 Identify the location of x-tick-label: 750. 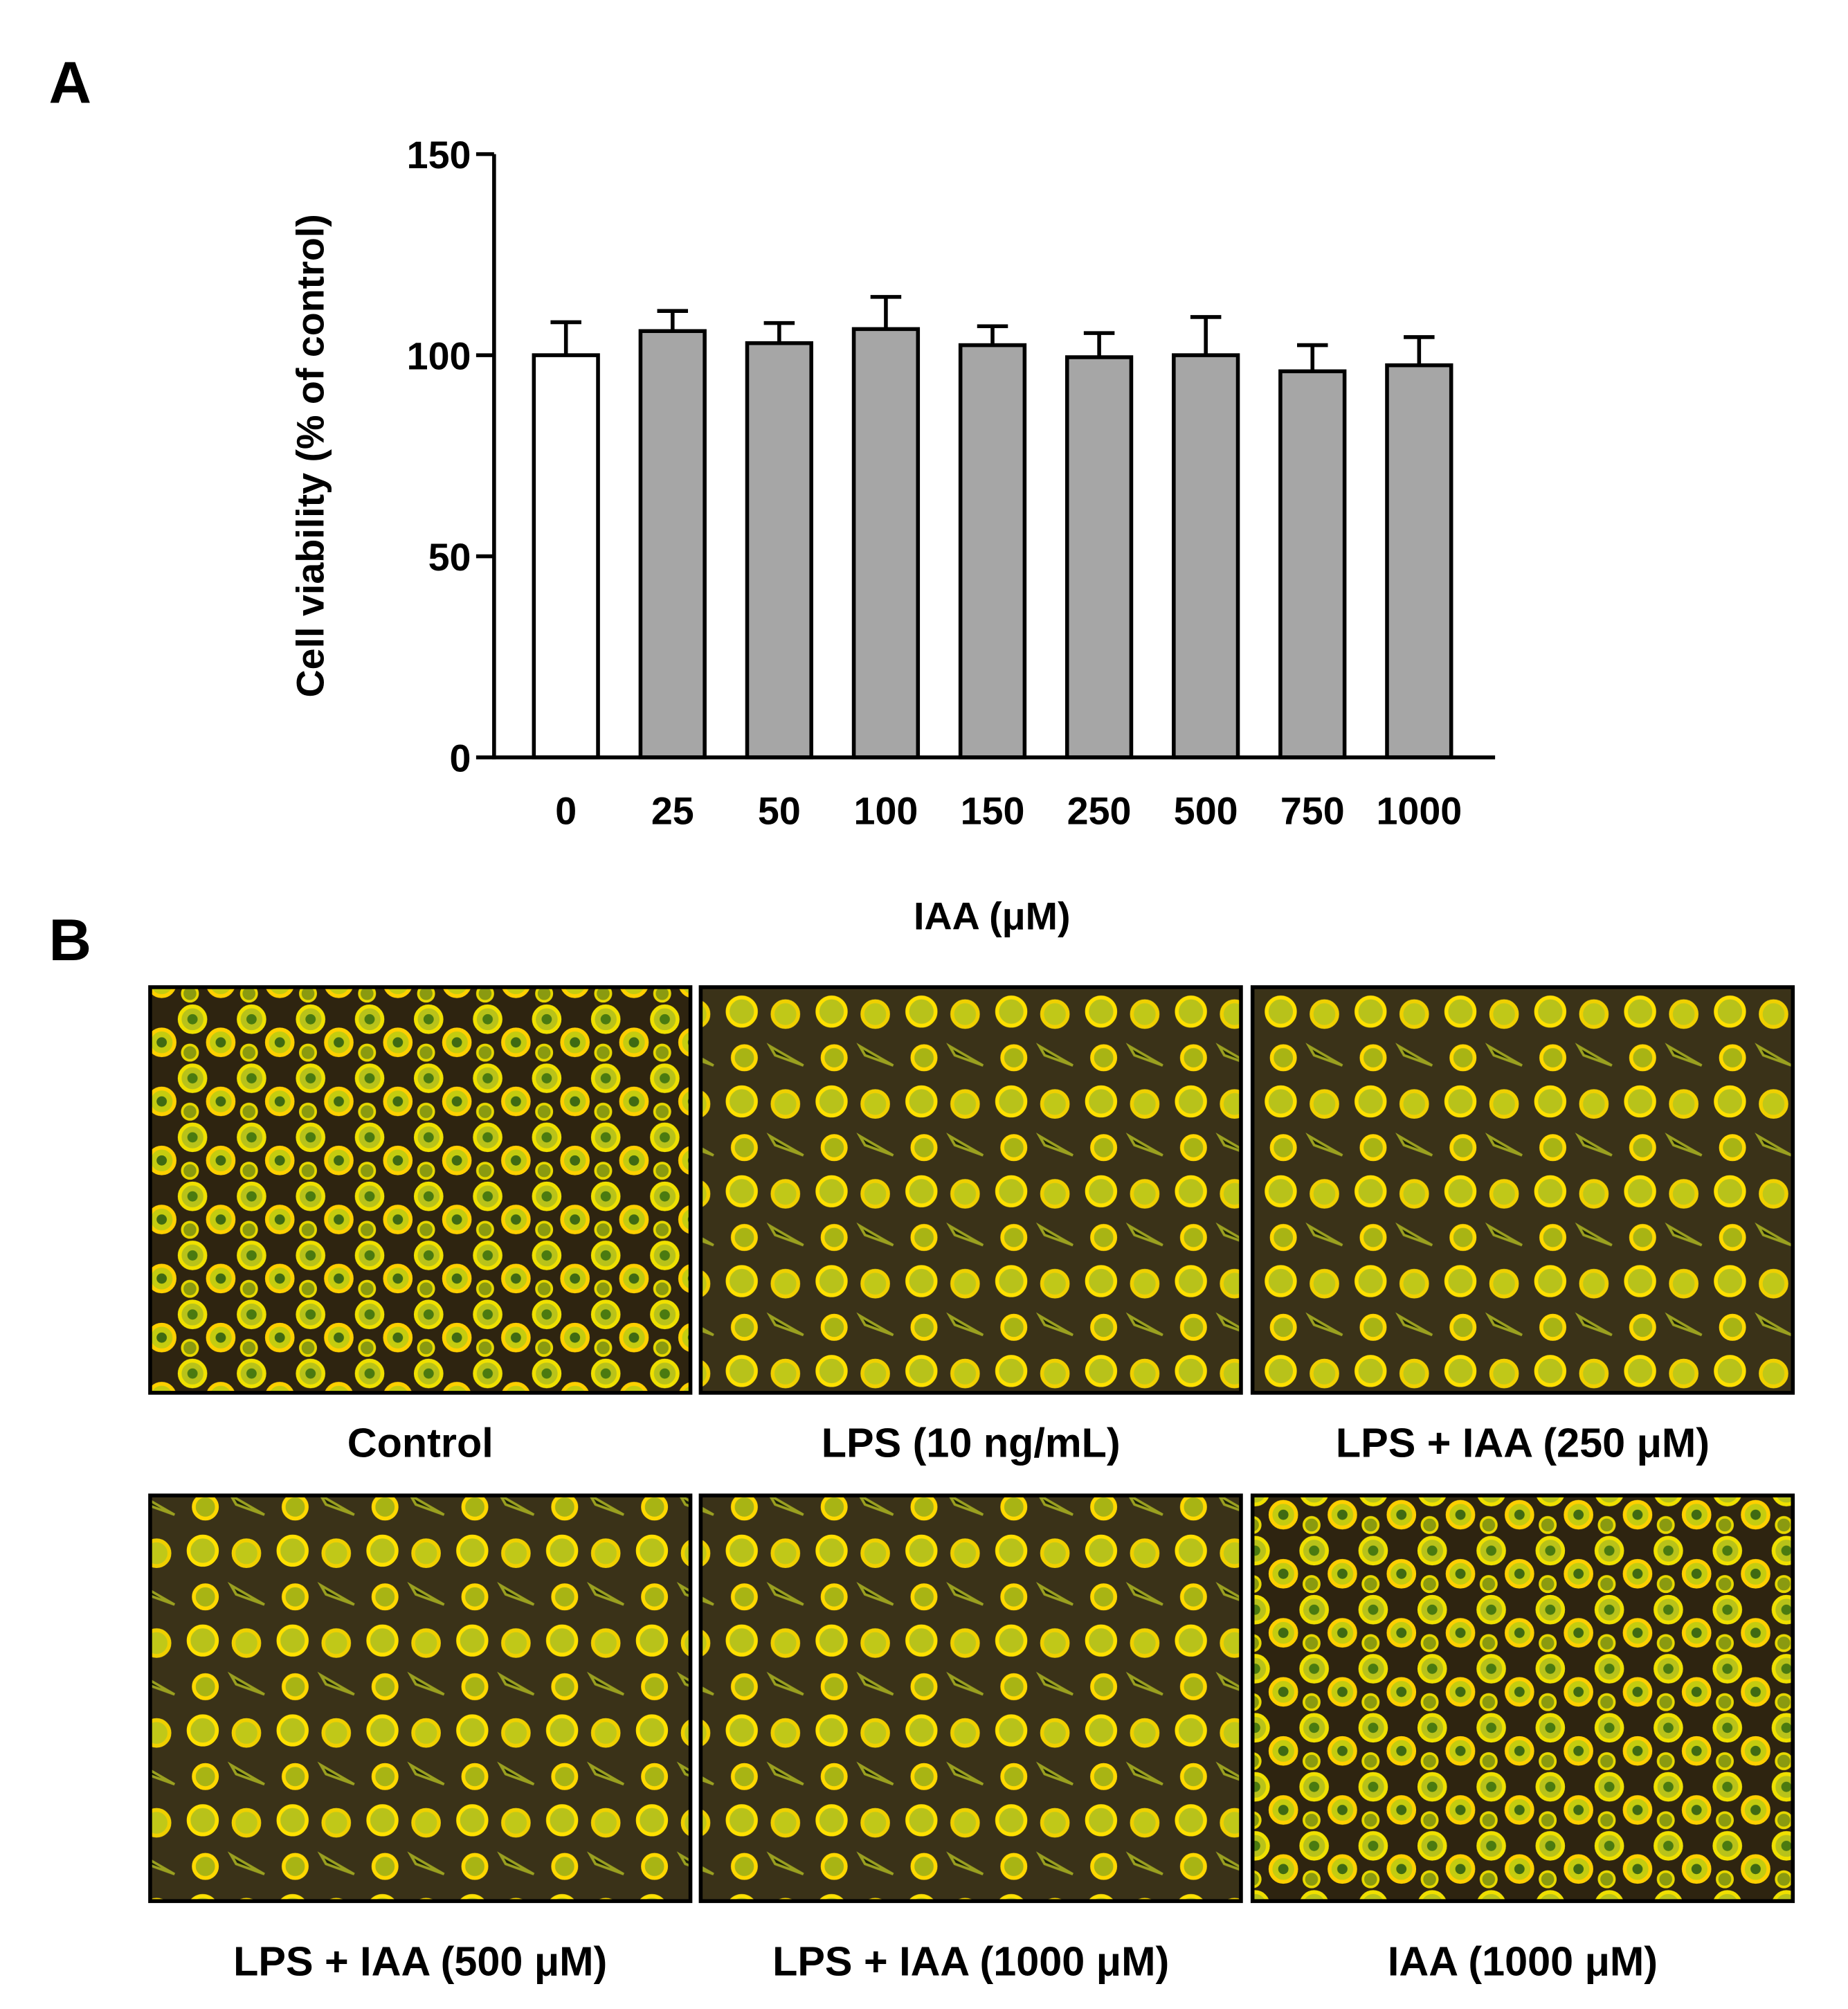
(1312, 810).